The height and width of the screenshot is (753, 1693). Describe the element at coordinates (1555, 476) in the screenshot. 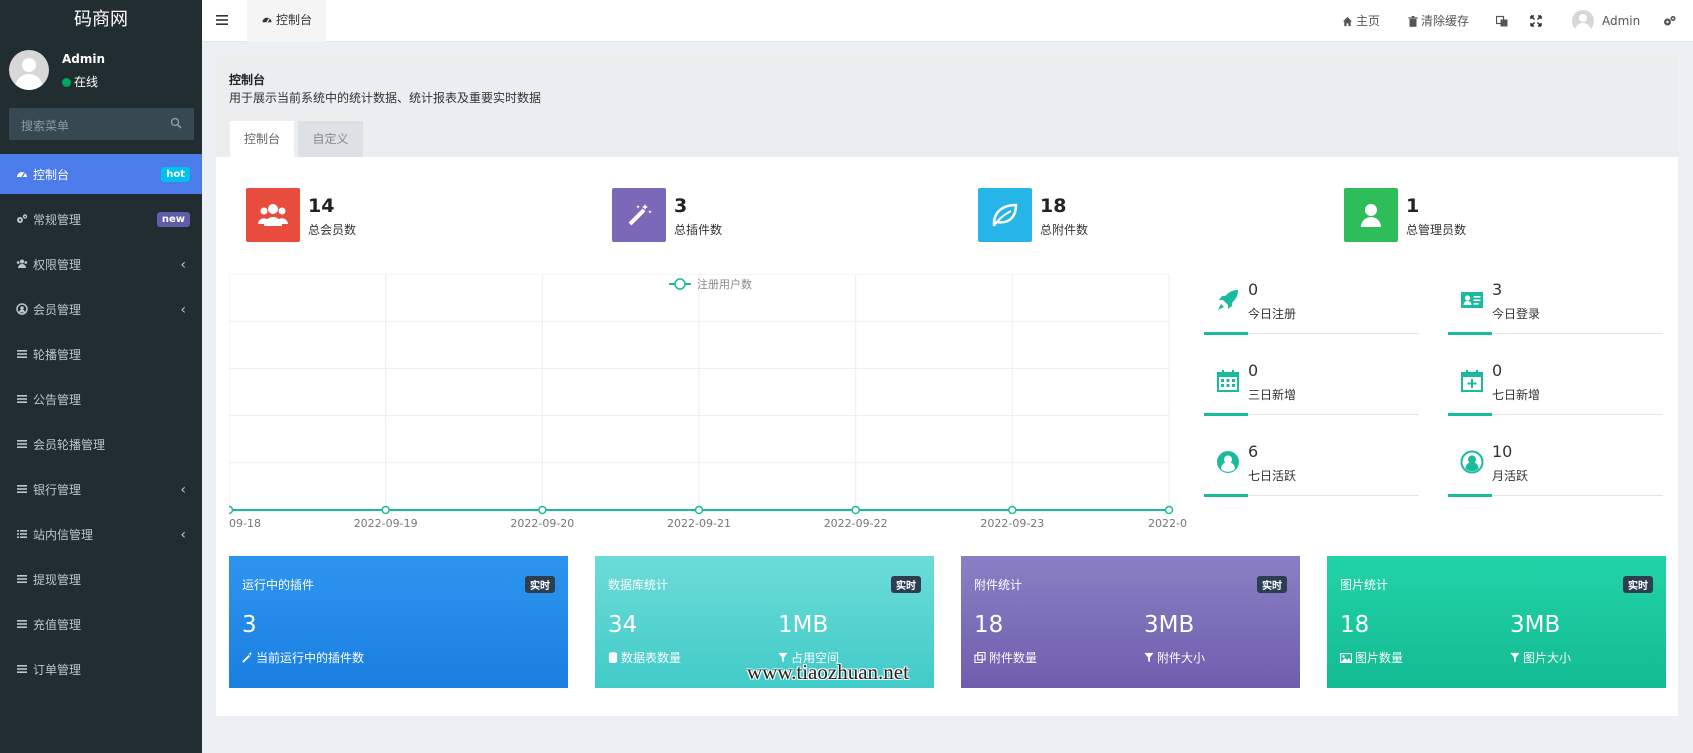

I see `kpi-monthly-active: 10 月活跃` at that location.